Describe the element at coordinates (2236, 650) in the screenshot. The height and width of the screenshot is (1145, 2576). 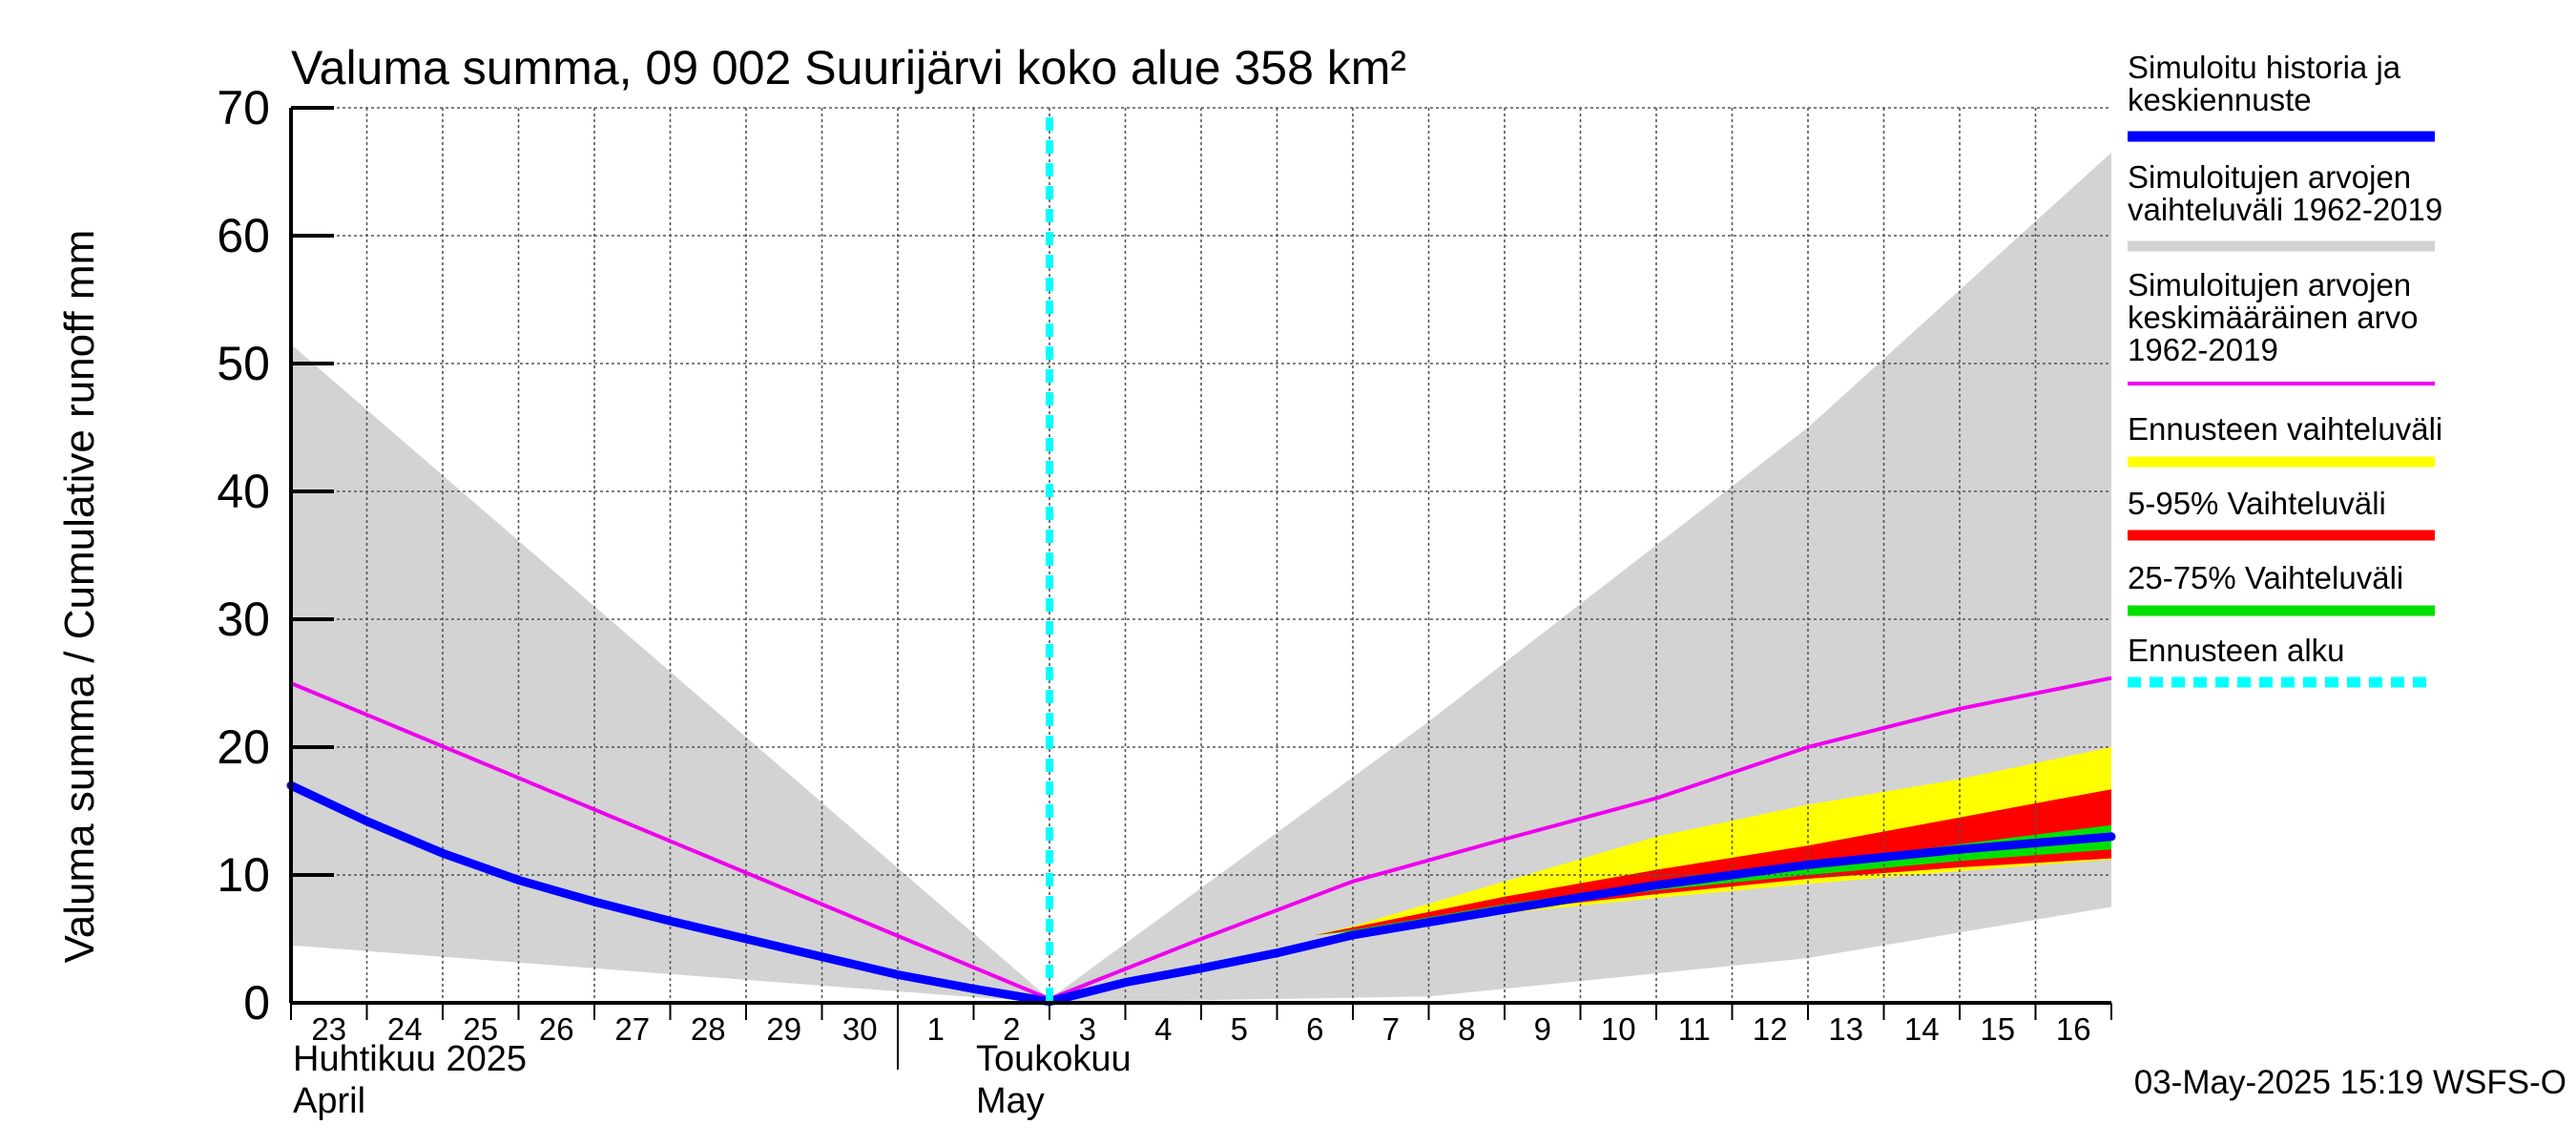
I see `legend-label: Ennusteen alku` at that location.